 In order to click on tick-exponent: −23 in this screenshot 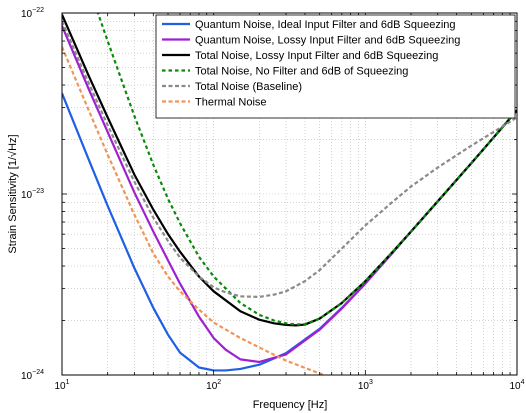, I will do `click(38, 191)`.